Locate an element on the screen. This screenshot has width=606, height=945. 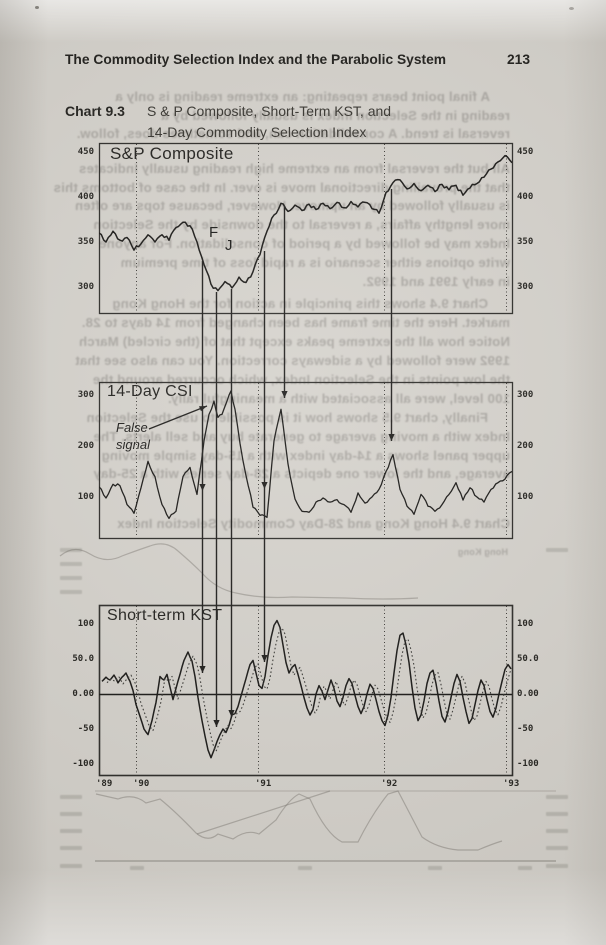
14day-csi-panel-border is located at coordinates (306, 460).